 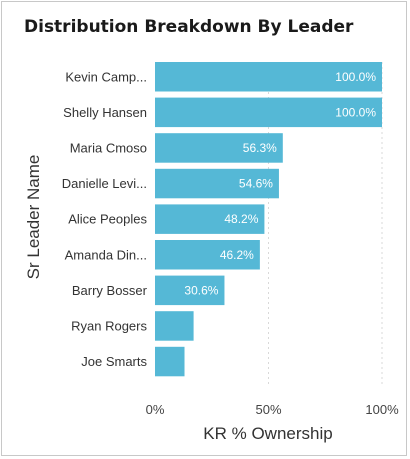 I want to click on category-label: Shelly Hansen, so click(x=105, y=112).